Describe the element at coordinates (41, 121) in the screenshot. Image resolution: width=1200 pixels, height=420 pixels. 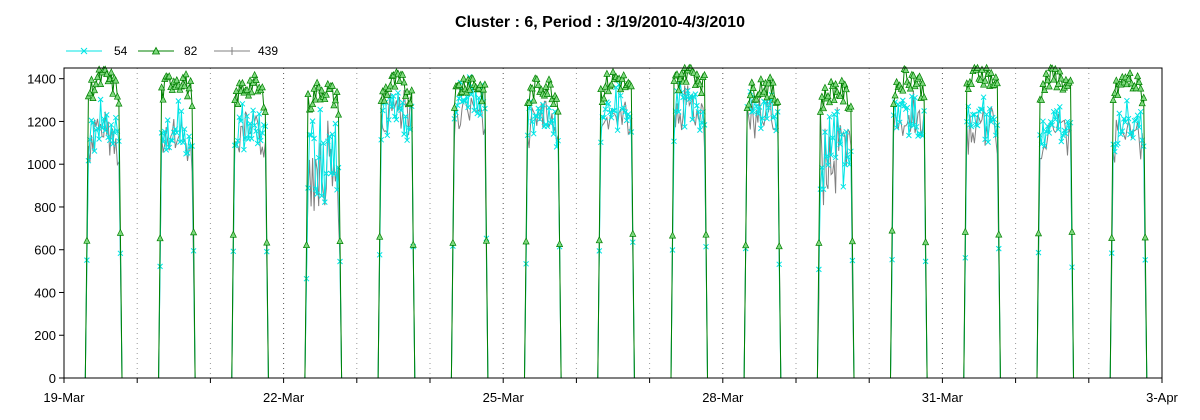
I see `y-tick-label: 1200` at that location.